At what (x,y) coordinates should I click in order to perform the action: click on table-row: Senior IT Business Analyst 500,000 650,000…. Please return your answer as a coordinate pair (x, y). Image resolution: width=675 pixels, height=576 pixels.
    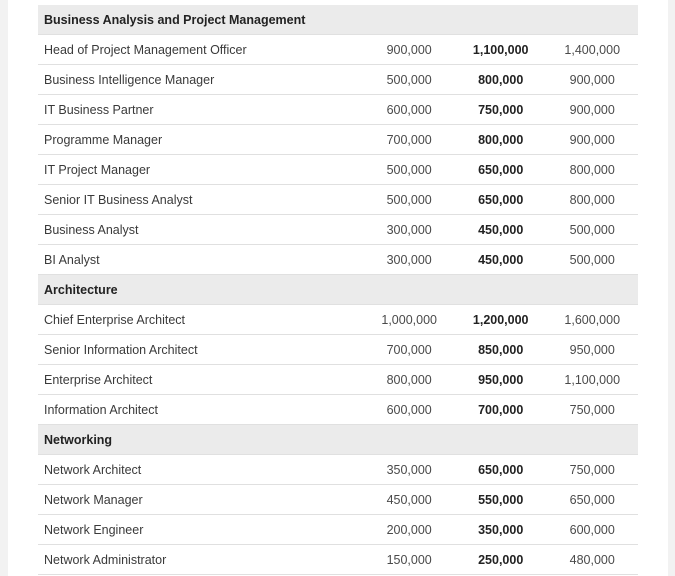
    Looking at the image, I should click on (338, 199).